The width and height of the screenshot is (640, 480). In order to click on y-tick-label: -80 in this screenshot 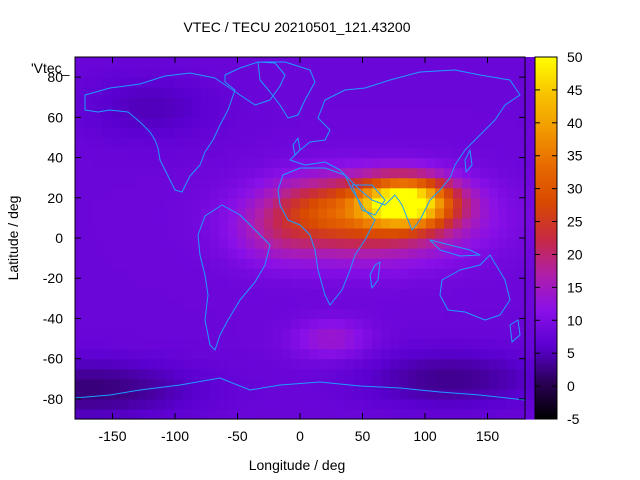, I will do `click(53, 399)`.